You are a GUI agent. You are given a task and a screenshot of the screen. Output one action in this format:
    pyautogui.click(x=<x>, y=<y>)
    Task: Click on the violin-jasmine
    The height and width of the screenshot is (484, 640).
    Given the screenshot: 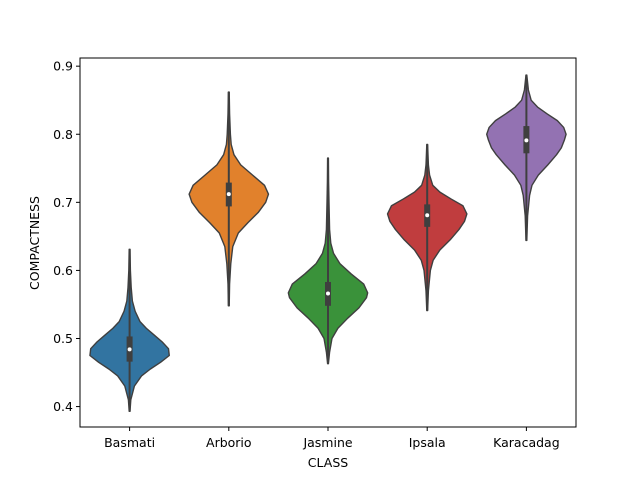 What is the action you would take?
    pyautogui.click(x=328, y=261)
    